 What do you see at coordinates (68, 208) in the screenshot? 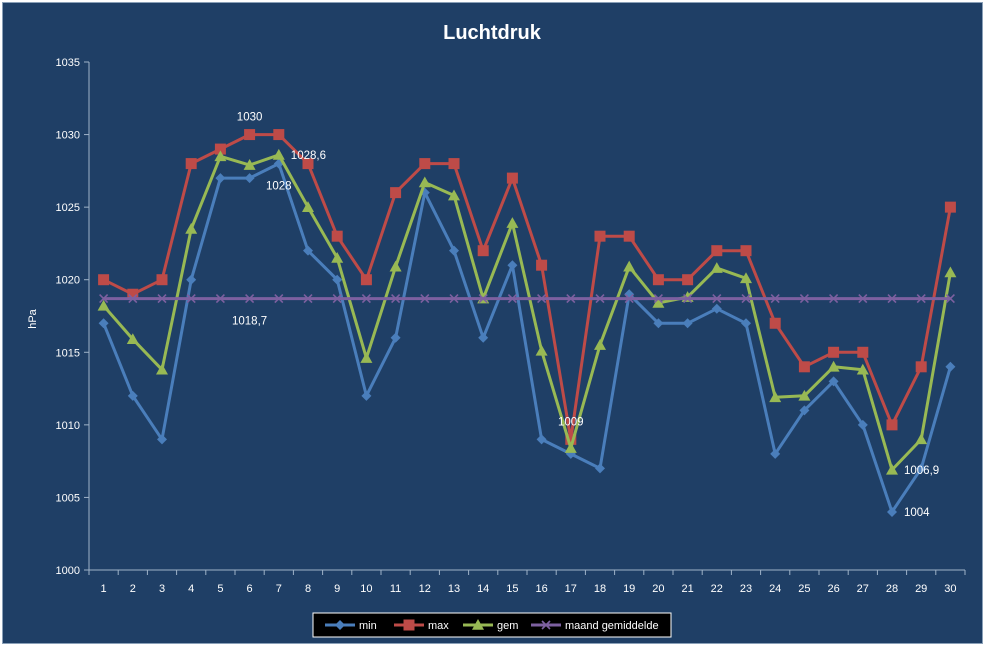
I see `y-tick-label: 1025` at bounding box center [68, 208].